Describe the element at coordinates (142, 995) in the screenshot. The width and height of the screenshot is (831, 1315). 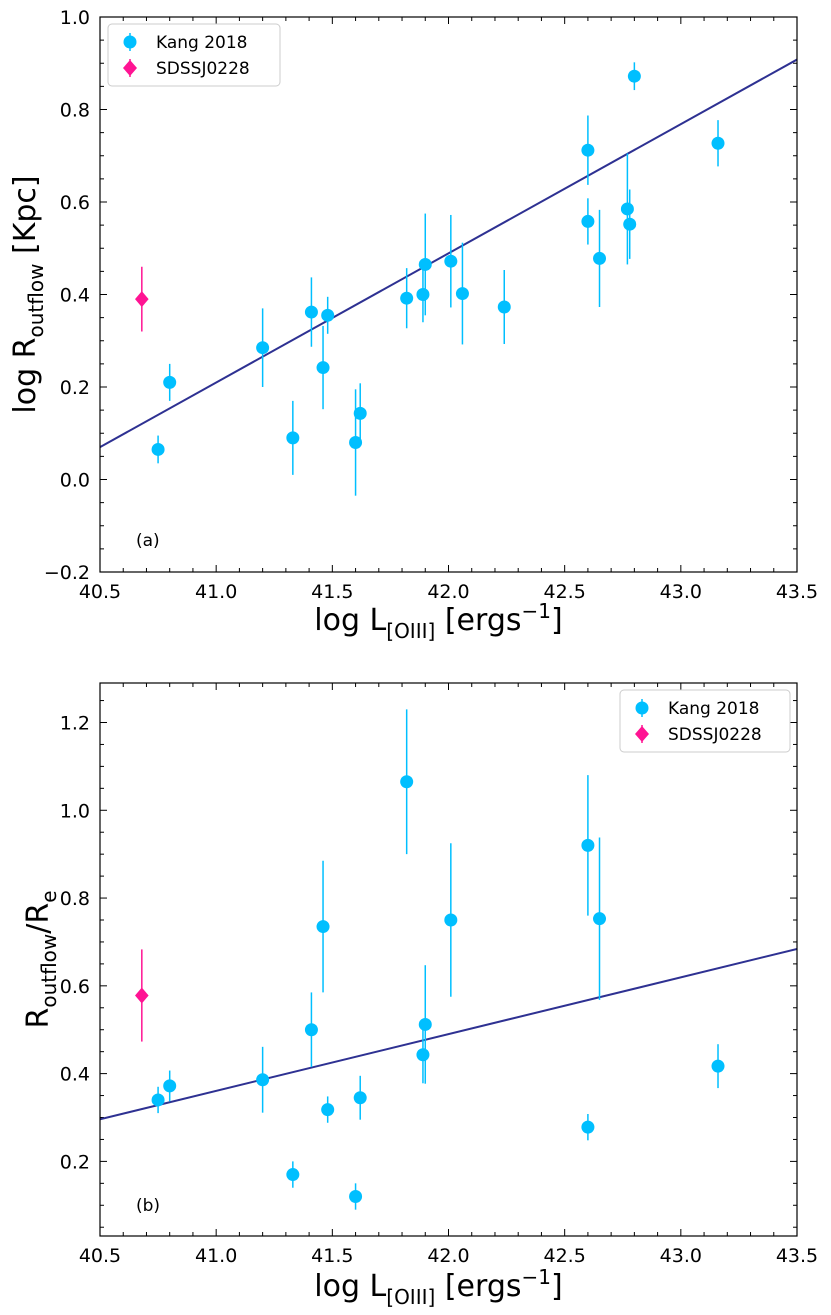
I see `sdssj0228-point` at that location.